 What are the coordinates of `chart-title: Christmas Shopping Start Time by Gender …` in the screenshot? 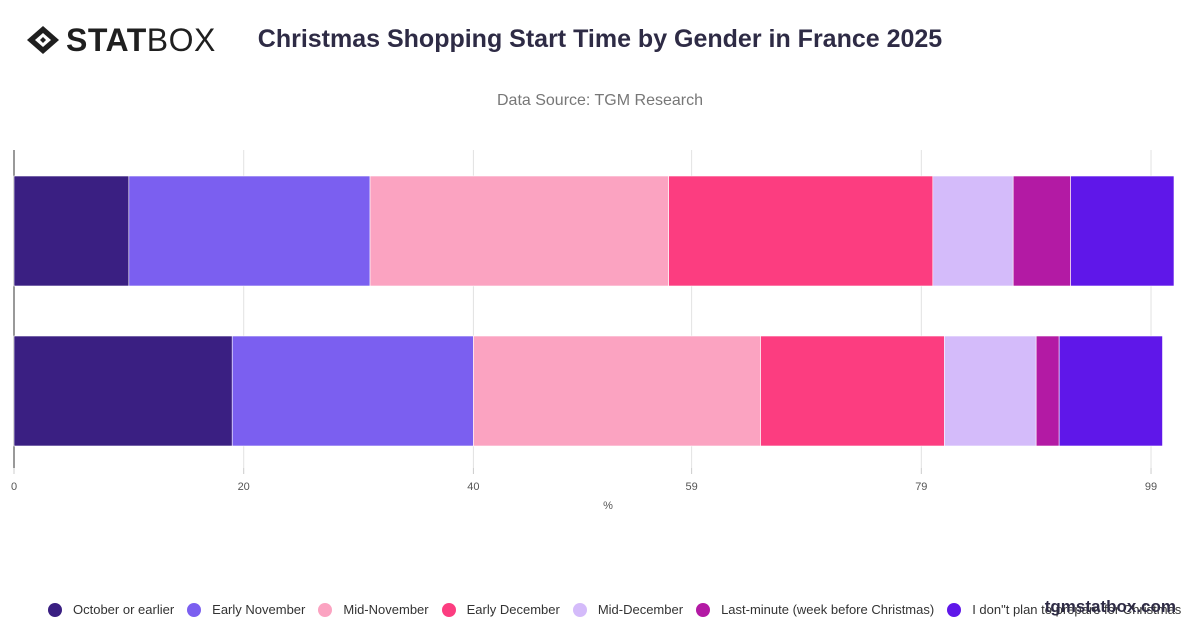 It's located at (600, 39).